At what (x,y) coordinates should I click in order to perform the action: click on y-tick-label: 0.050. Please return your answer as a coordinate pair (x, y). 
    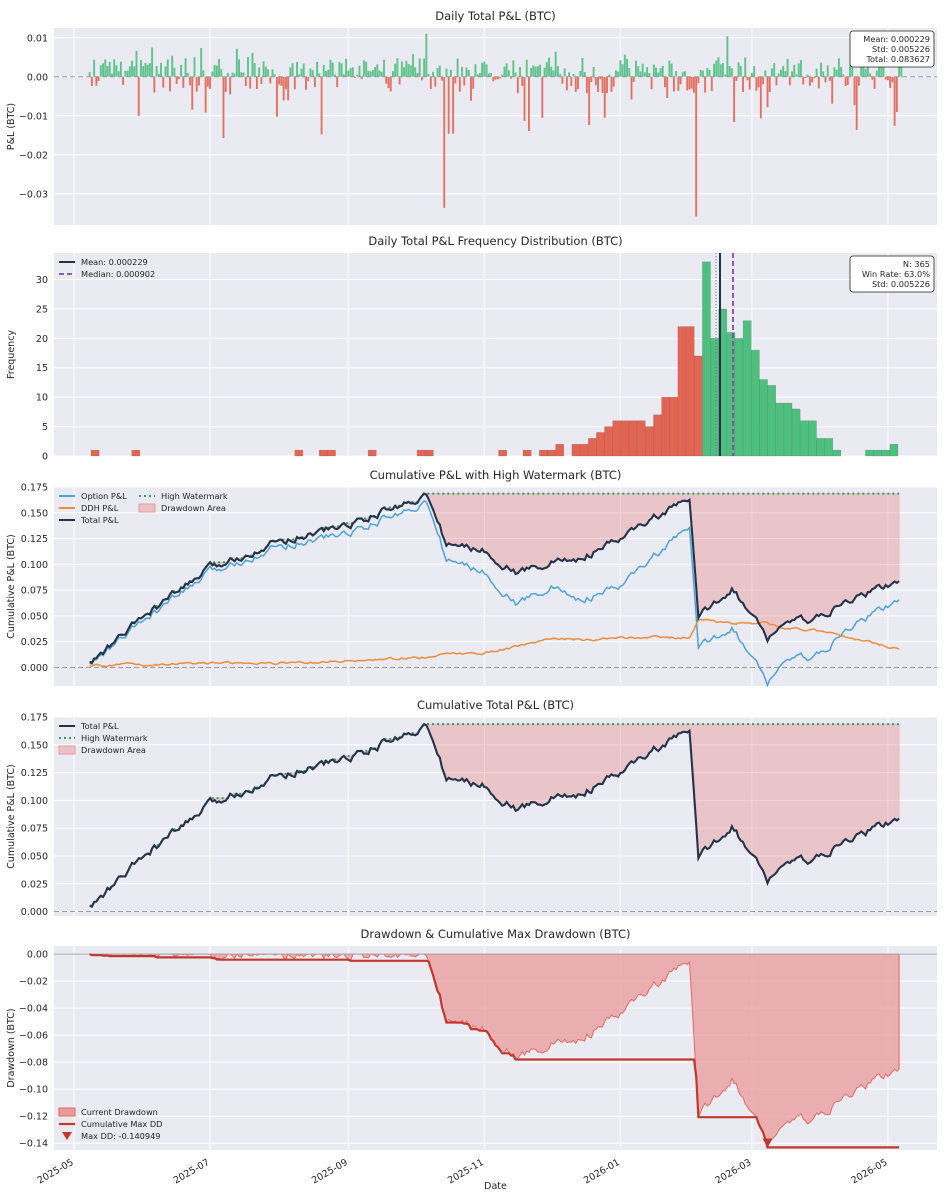
    Looking at the image, I should click on (34, 856).